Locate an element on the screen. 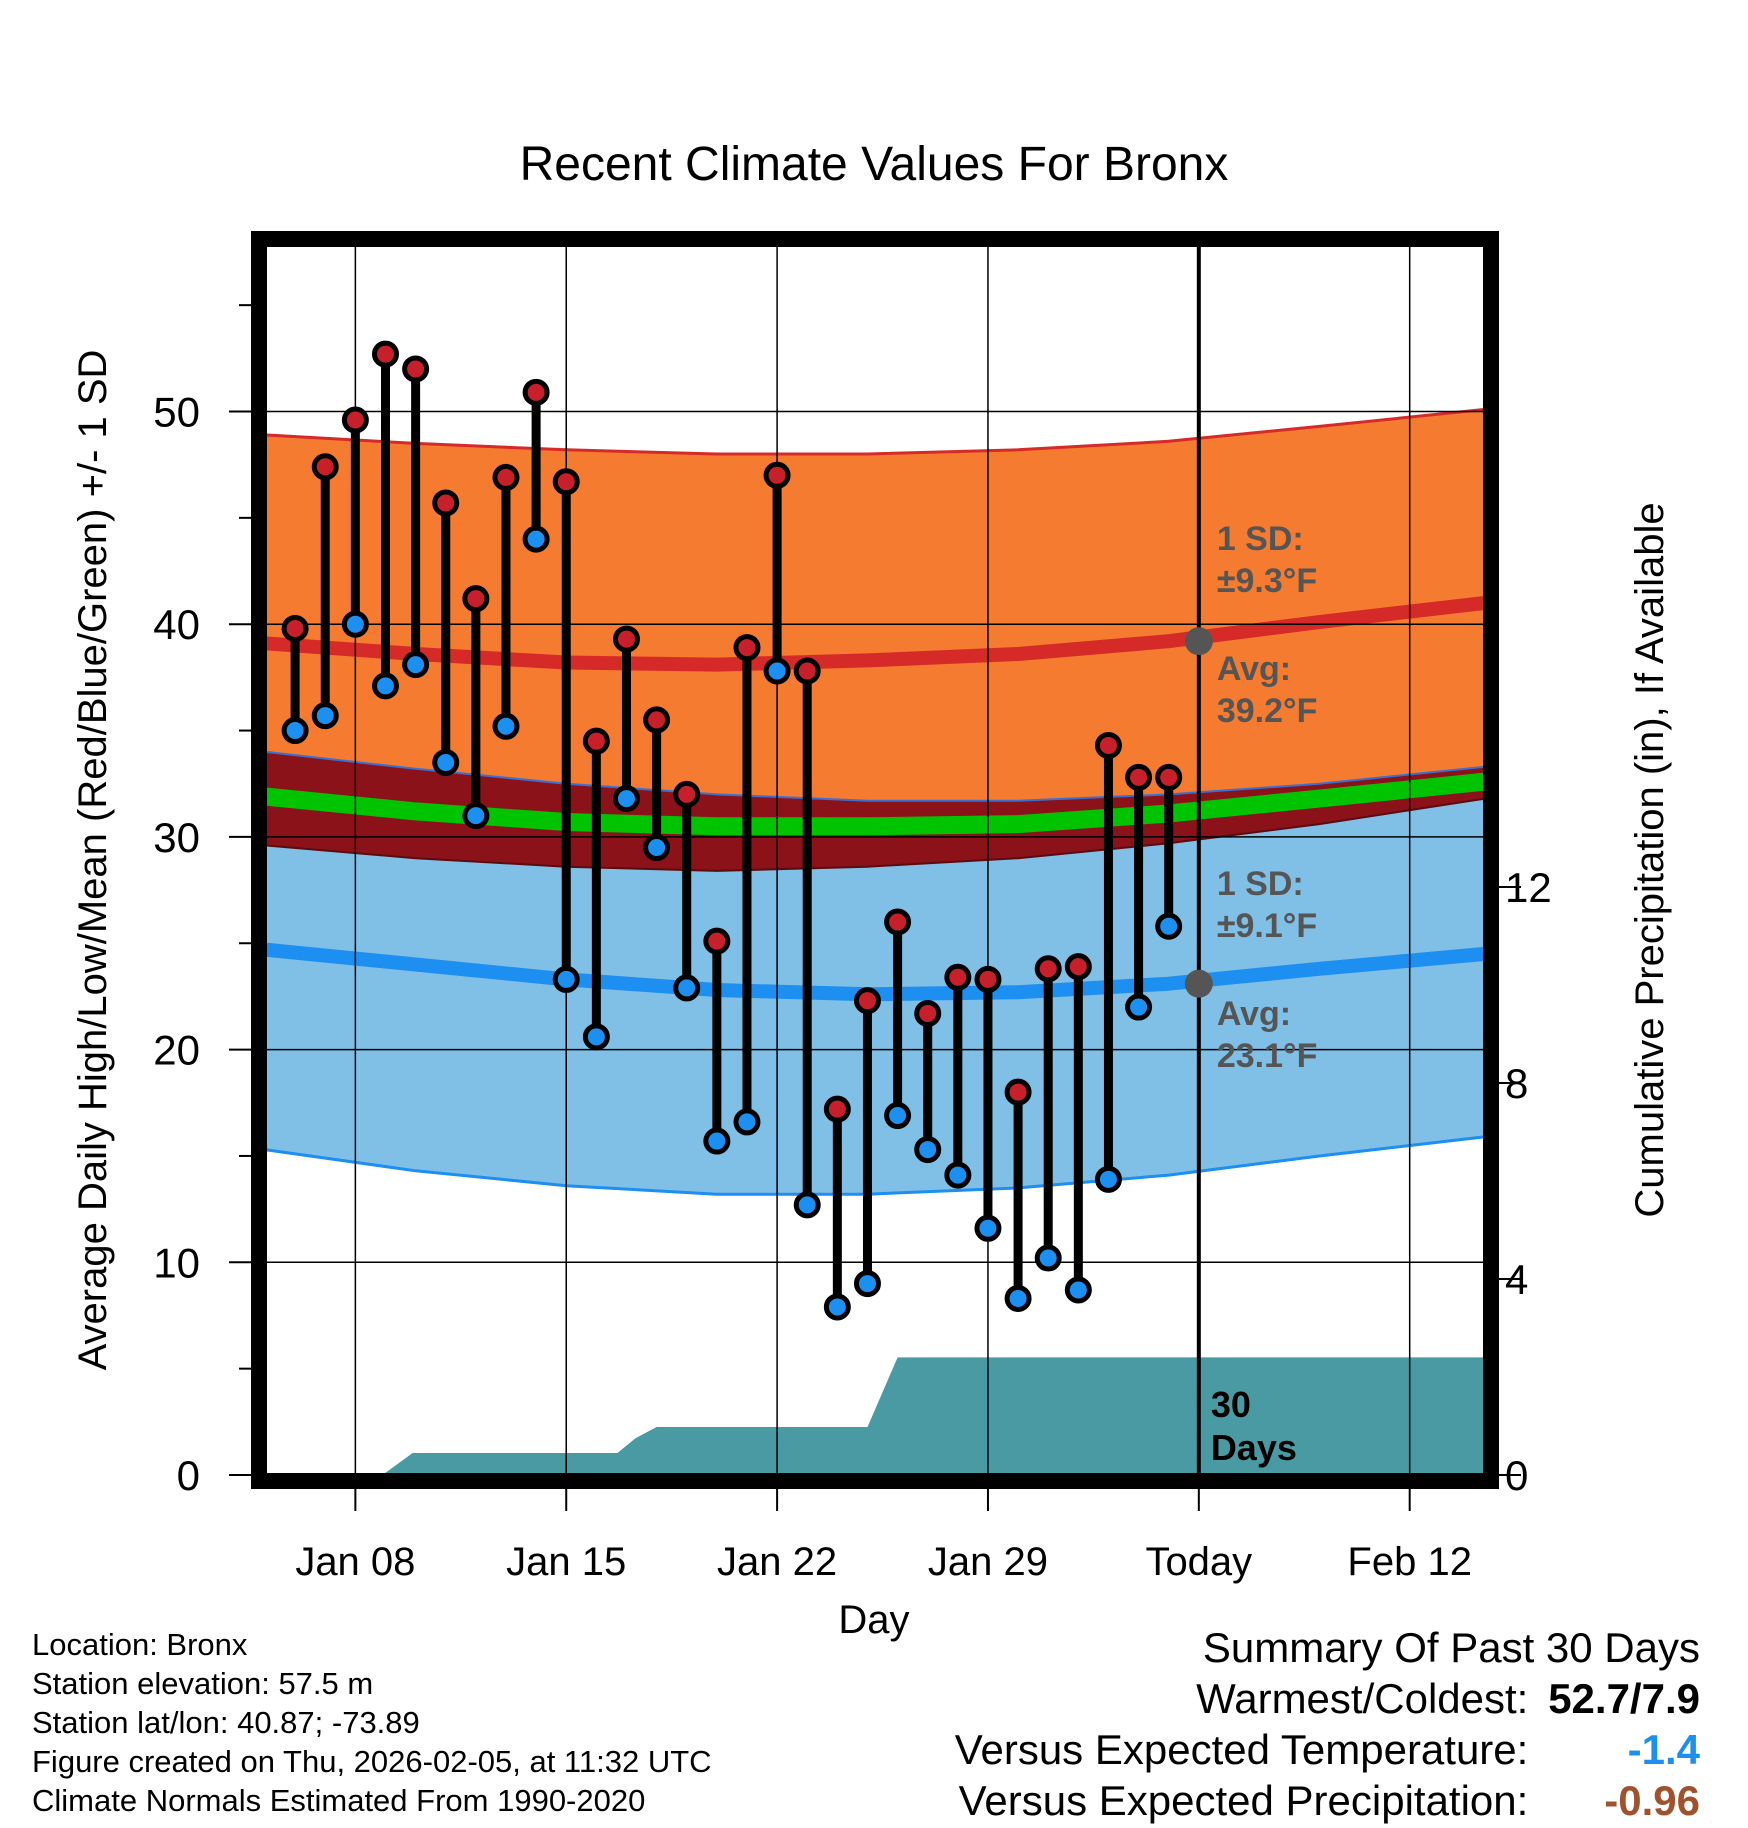 Image resolution: width=1748 pixels, height=1828 pixels. high-avg-value: 39.2°F is located at coordinates (1267, 711).